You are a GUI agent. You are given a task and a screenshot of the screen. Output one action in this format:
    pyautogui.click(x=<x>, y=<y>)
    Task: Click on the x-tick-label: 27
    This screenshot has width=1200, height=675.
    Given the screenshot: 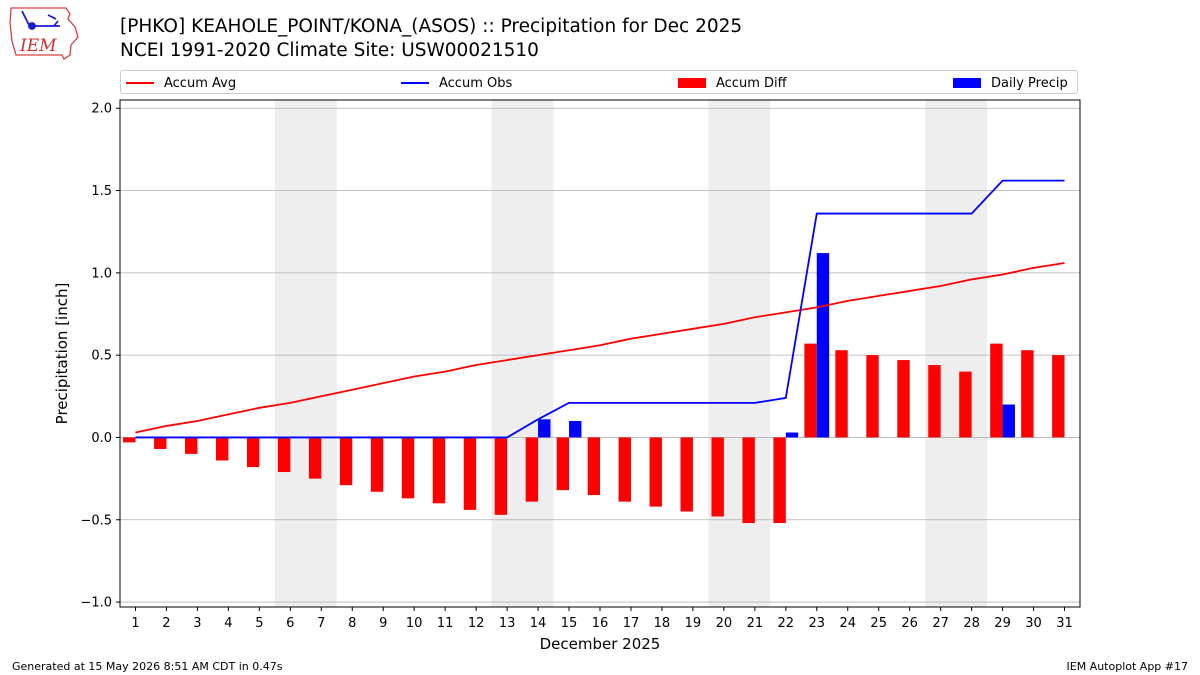 What is the action you would take?
    pyautogui.click(x=940, y=623)
    